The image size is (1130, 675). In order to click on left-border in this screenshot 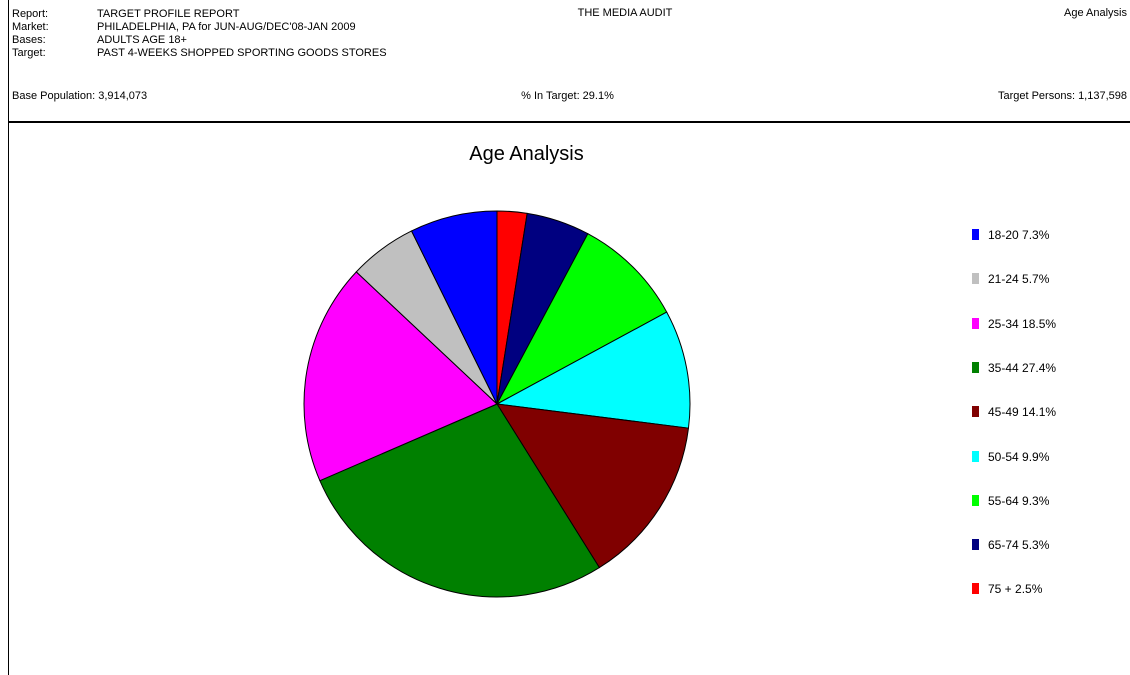, I will do `click(8, 337)`.